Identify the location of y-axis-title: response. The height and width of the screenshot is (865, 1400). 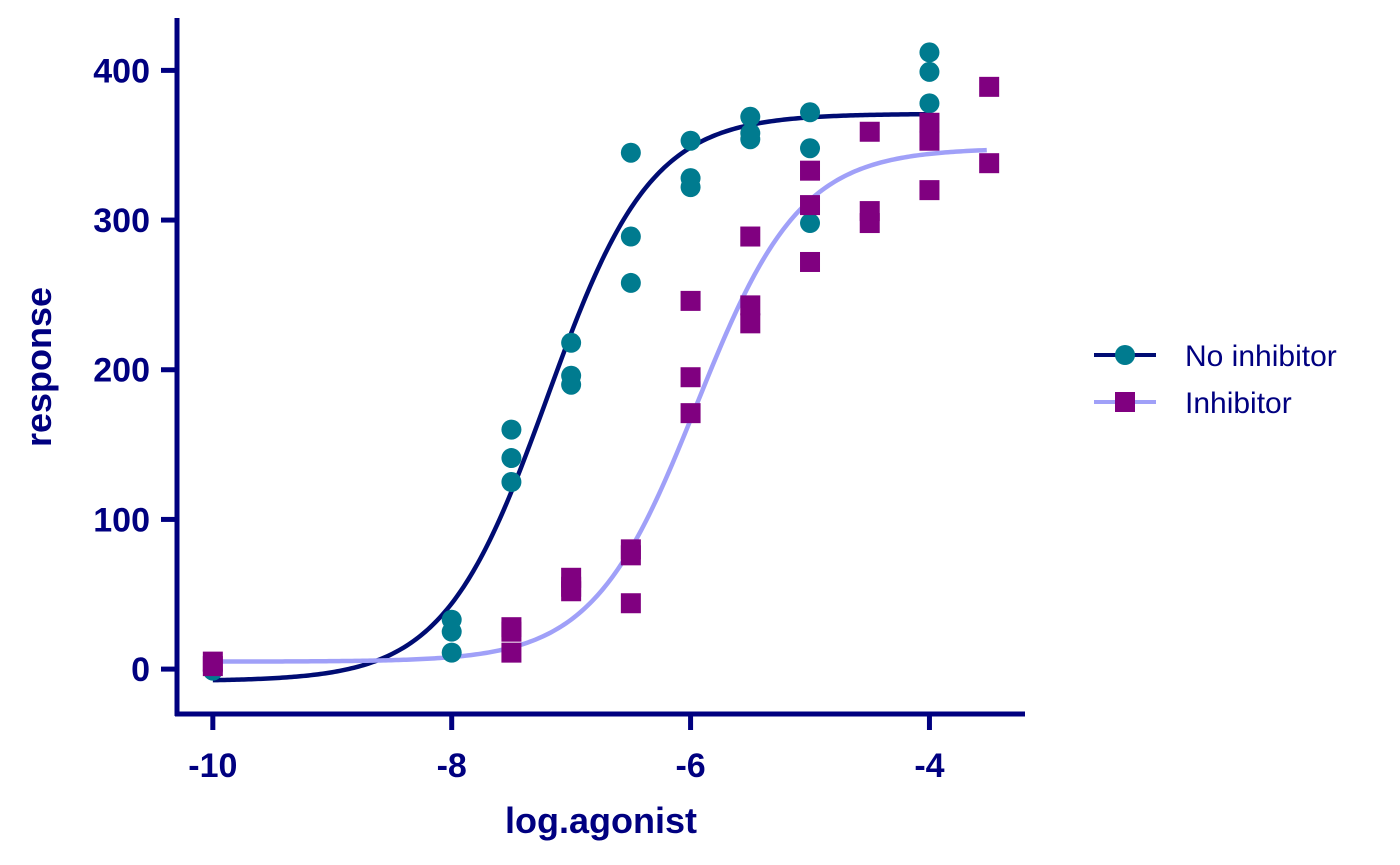
(38, 367).